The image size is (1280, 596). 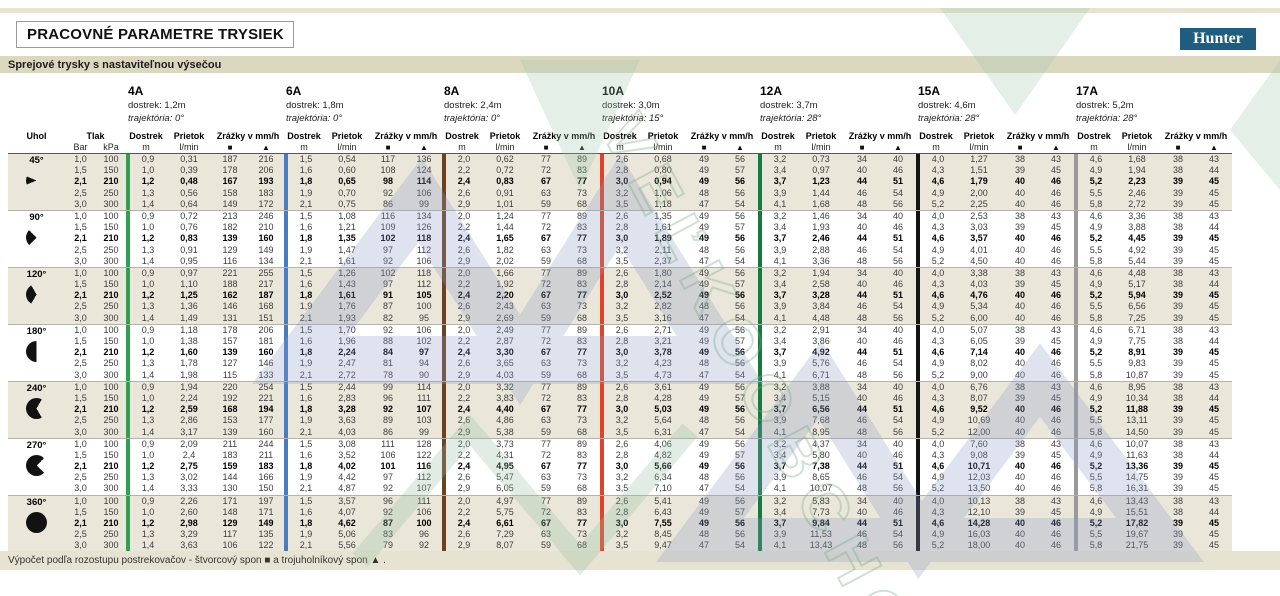 What do you see at coordinates (423, 317) in the screenshot?
I see `zrazky-triangle-value: 95` at bounding box center [423, 317].